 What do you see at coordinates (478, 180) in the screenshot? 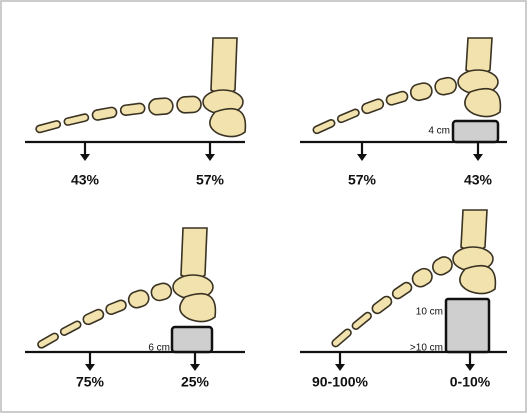
I see `heel-label: 43%` at bounding box center [478, 180].